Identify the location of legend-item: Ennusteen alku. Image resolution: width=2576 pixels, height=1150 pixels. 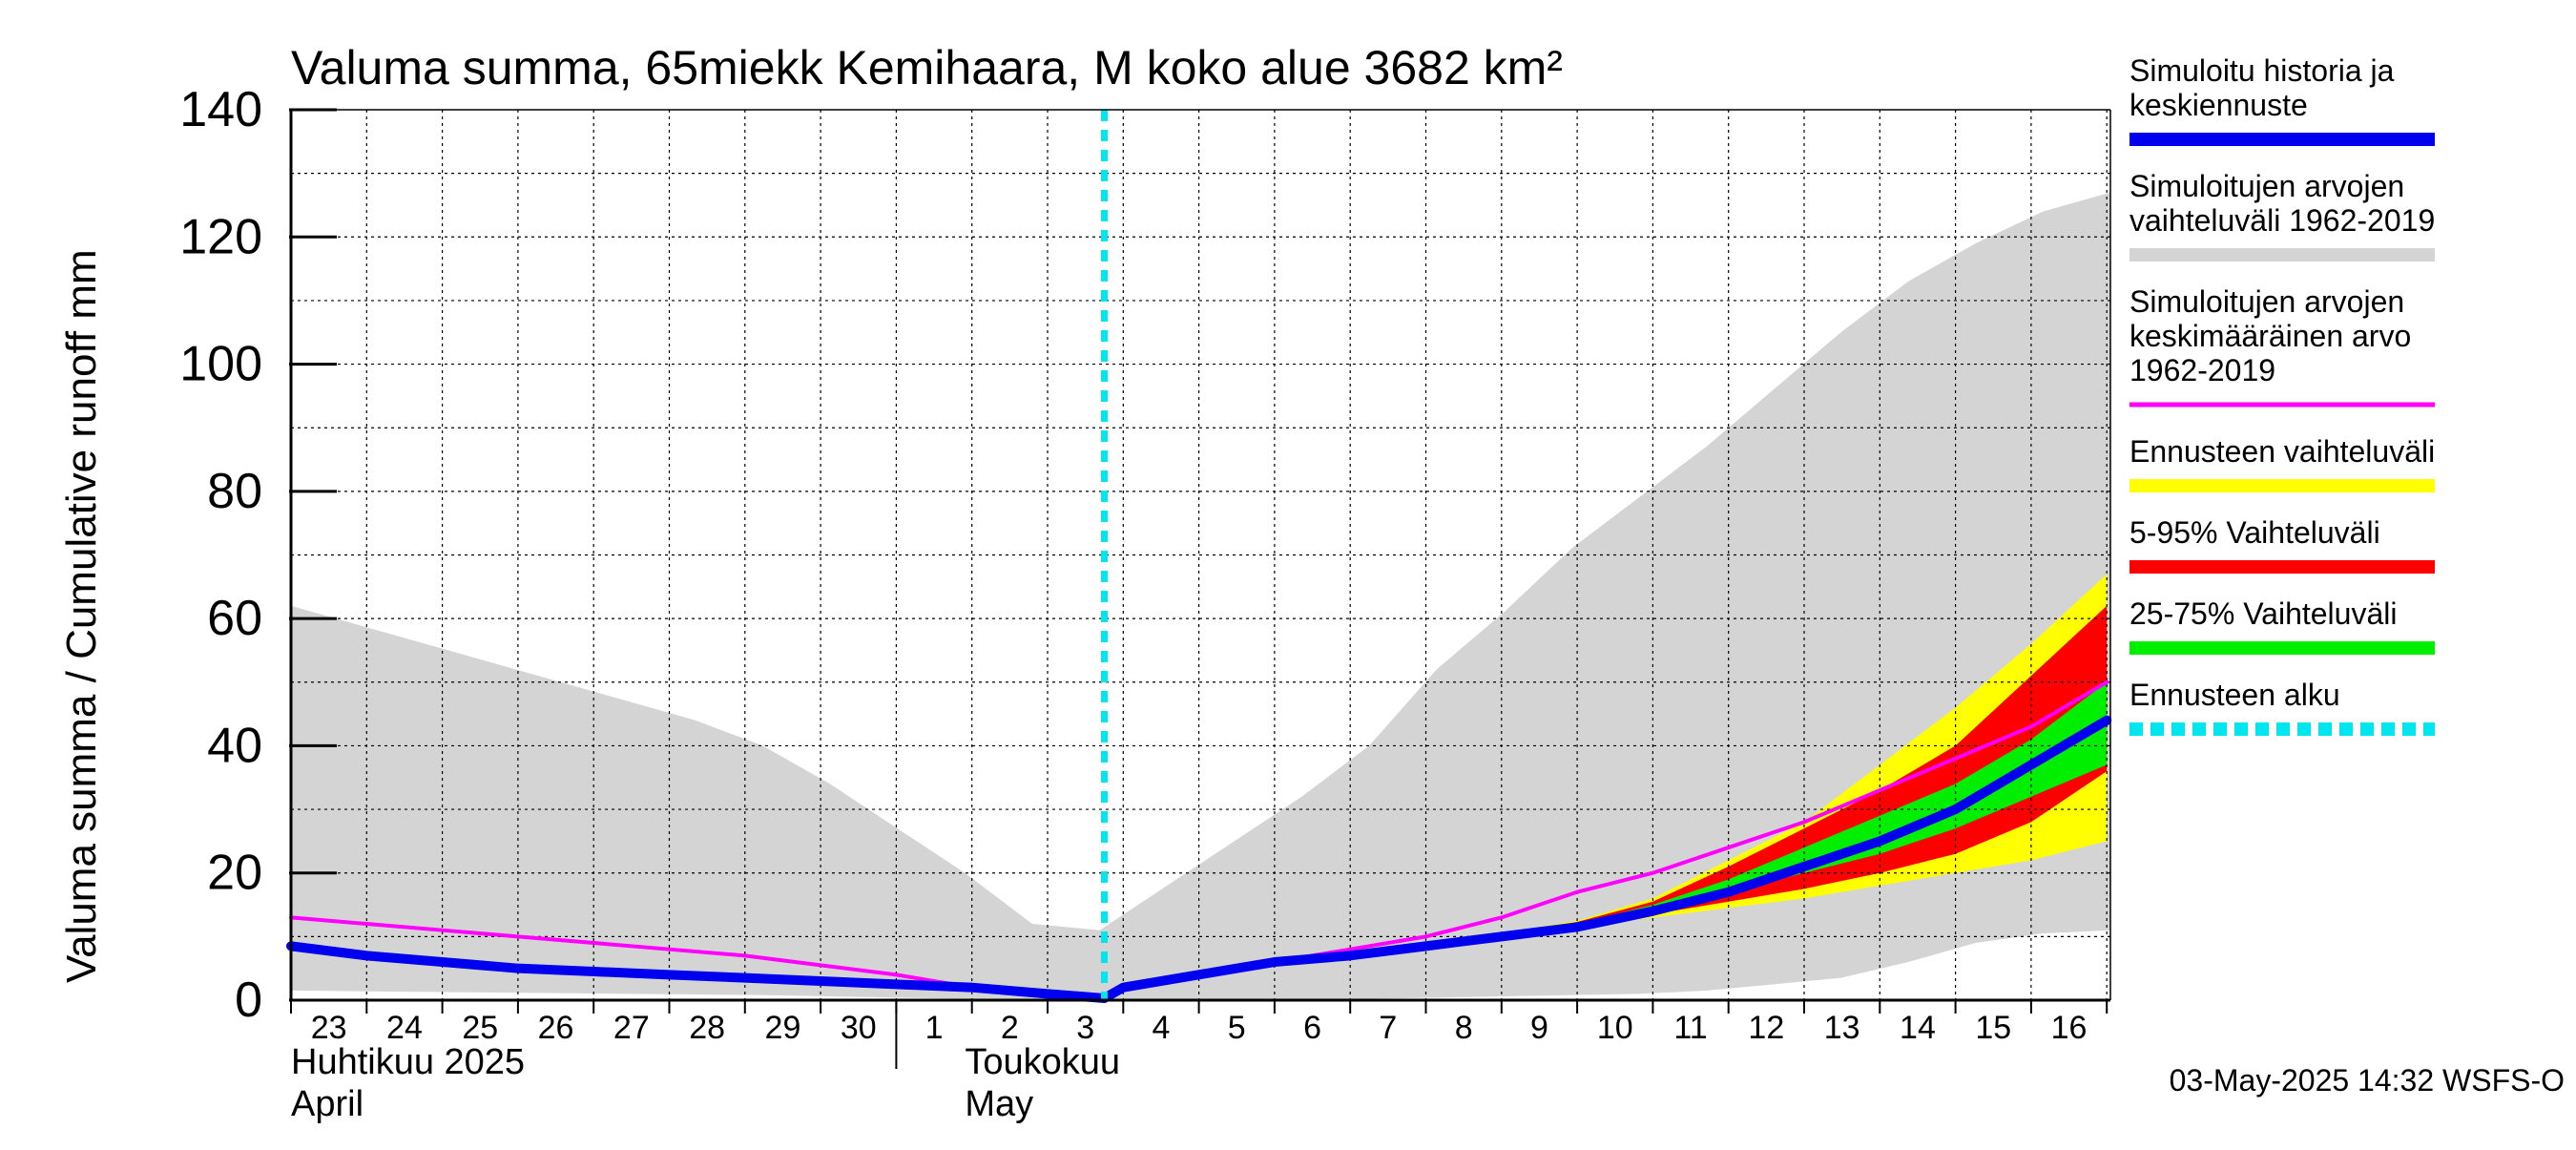
(2282, 707).